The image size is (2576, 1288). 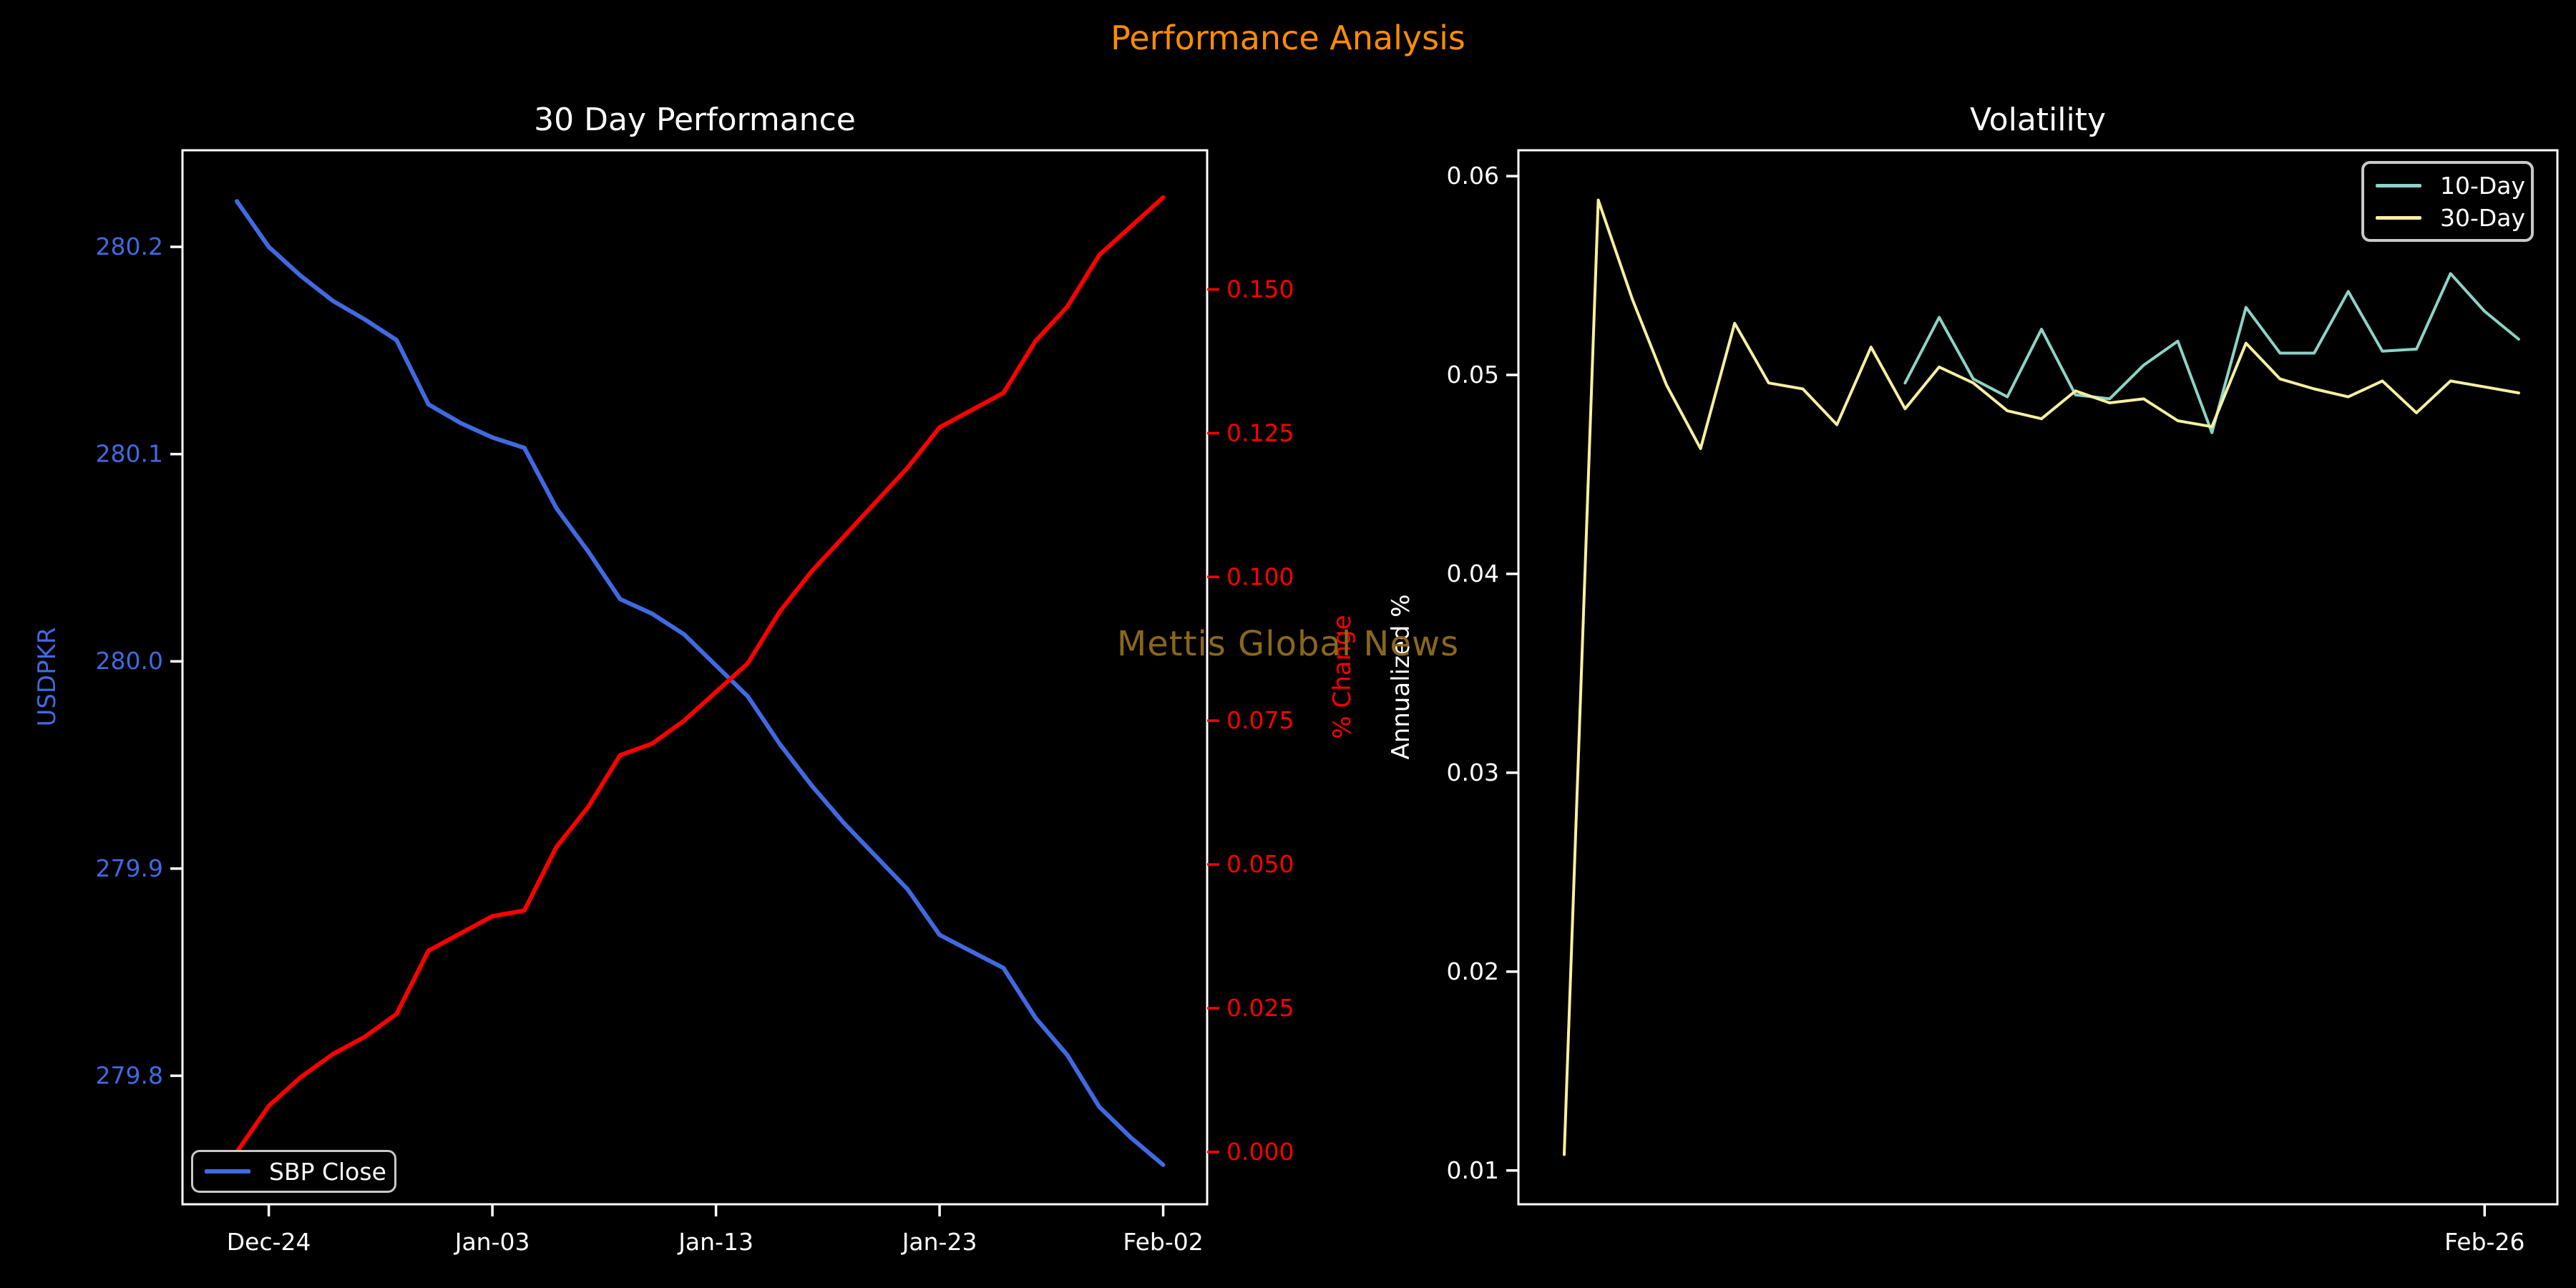 What do you see at coordinates (715, 1242) in the screenshot?
I see `x-tick-label: Jan-13` at bounding box center [715, 1242].